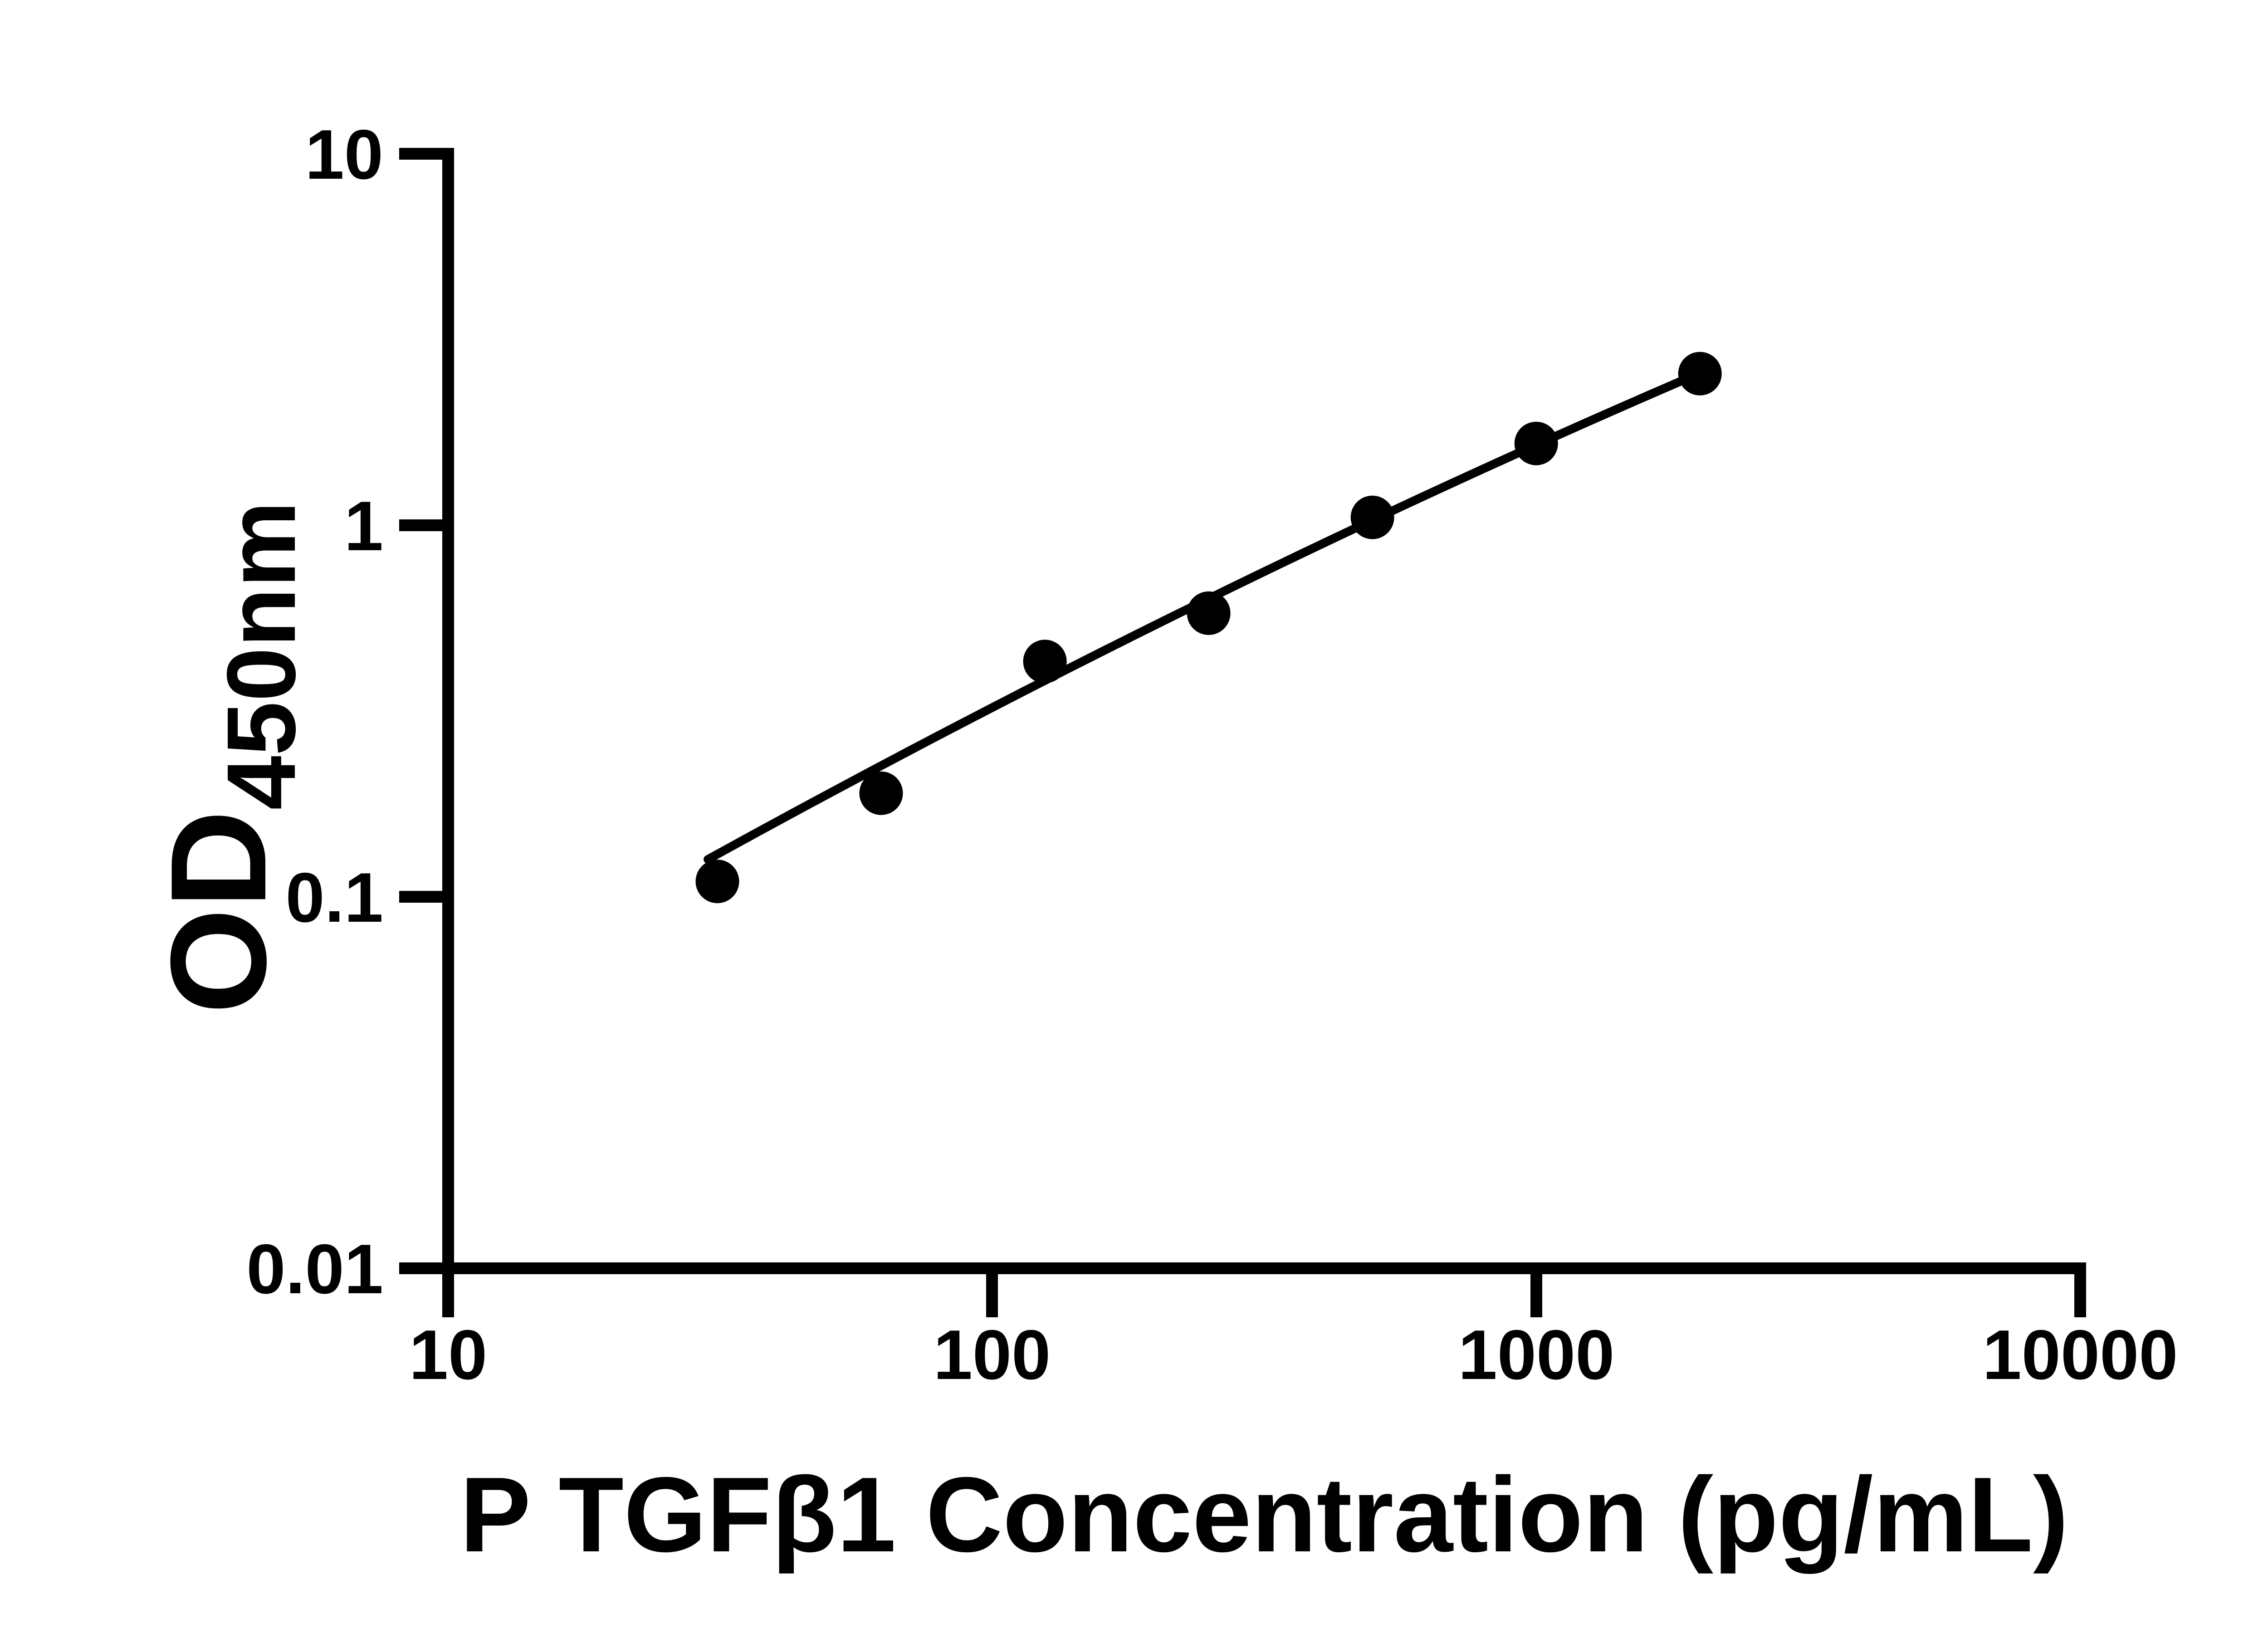 Image resolution: width=2268 pixels, height=1633 pixels. I want to click on y-axis-title: OD450nm, so click(229, 757).